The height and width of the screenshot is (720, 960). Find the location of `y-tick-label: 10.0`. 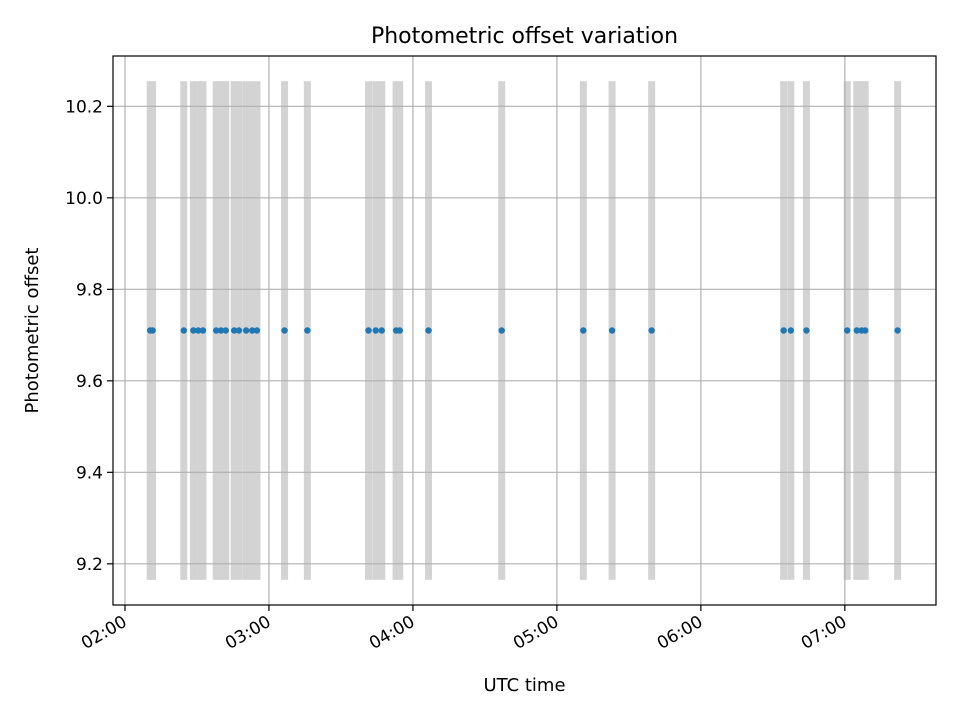

y-tick-label: 10.0 is located at coordinates (84, 199).